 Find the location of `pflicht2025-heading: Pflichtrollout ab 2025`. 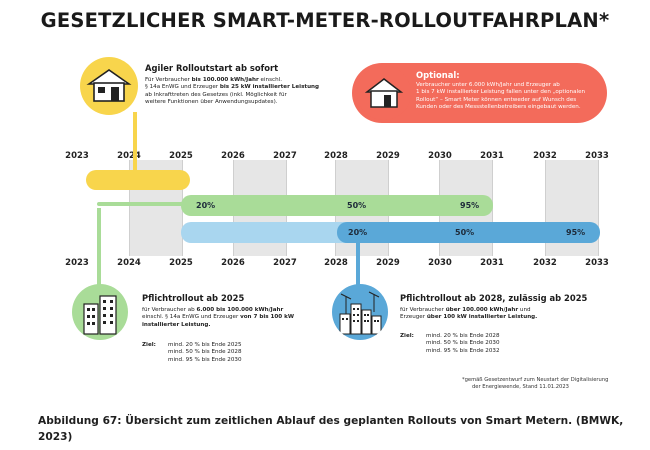

pflicht2025-heading: Pflichtrollout ab 2025 is located at coordinates (193, 298).